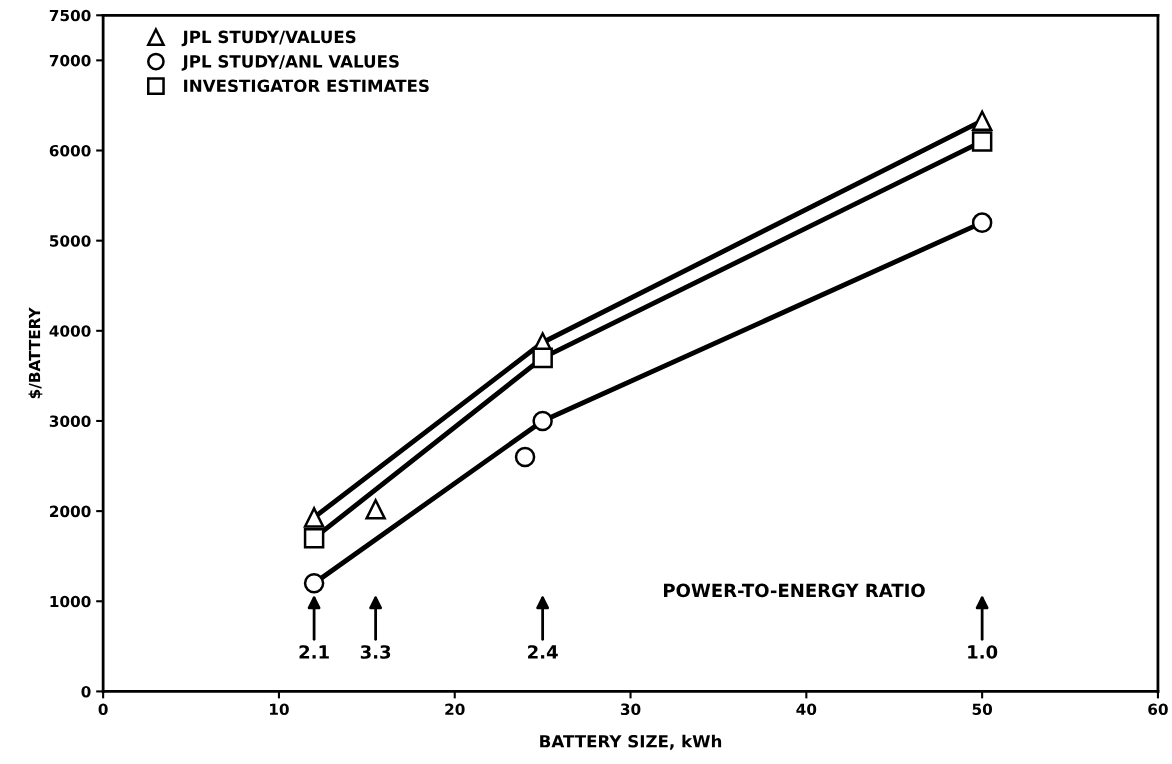  Describe the element at coordinates (1158, 709) in the screenshot. I see `x-tick-label: 60` at that location.